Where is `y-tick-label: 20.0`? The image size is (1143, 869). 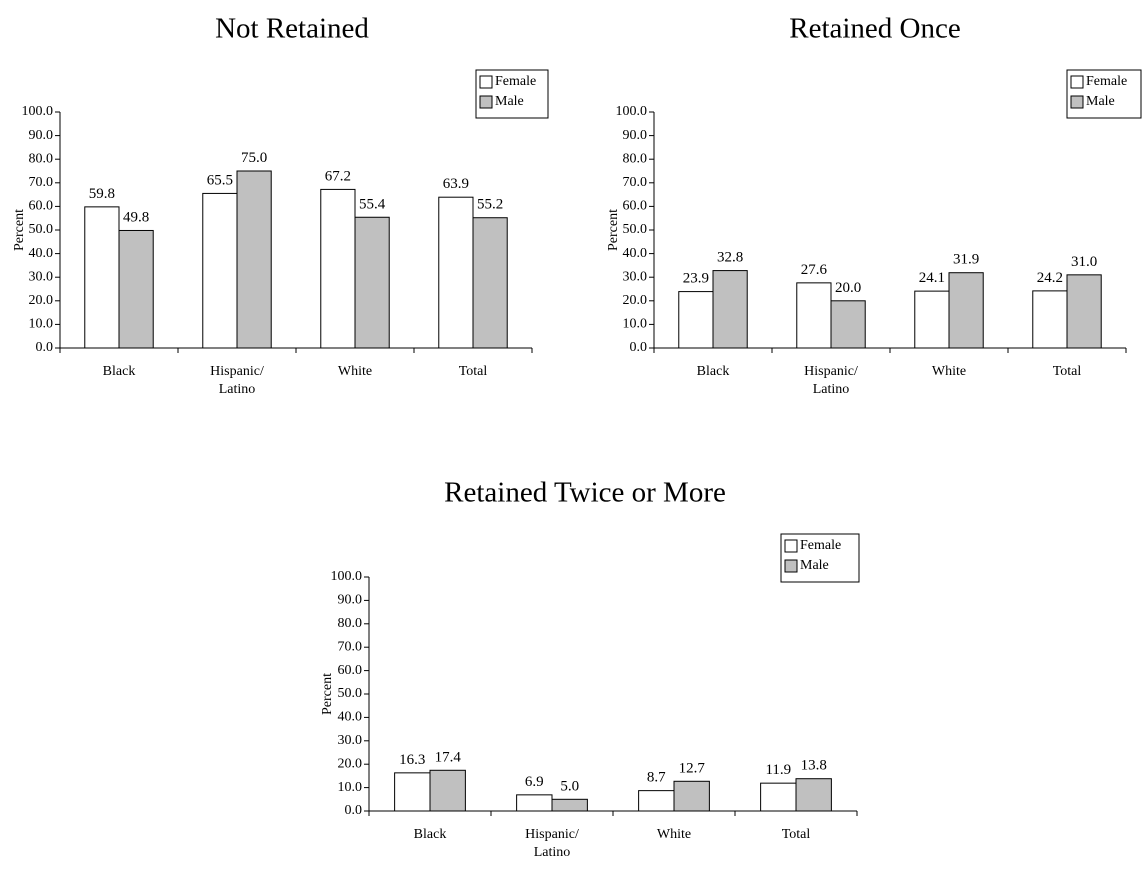
y-tick-label: 20.0 is located at coordinates (635, 300).